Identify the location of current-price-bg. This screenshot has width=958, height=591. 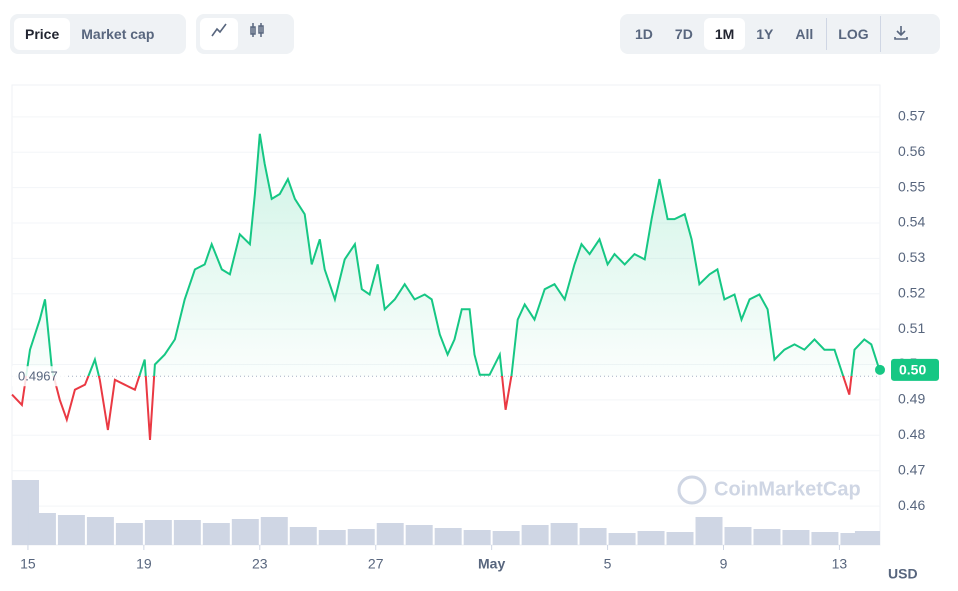
(915, 369).